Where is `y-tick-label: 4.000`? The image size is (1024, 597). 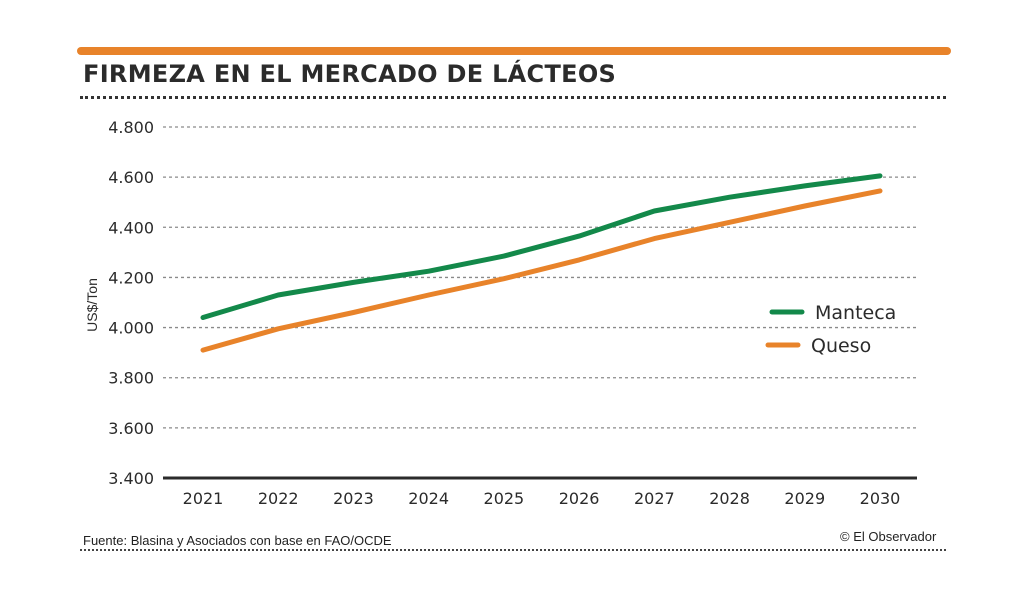
y-tick-label: 4.000 is located at coordinates (131, 328).